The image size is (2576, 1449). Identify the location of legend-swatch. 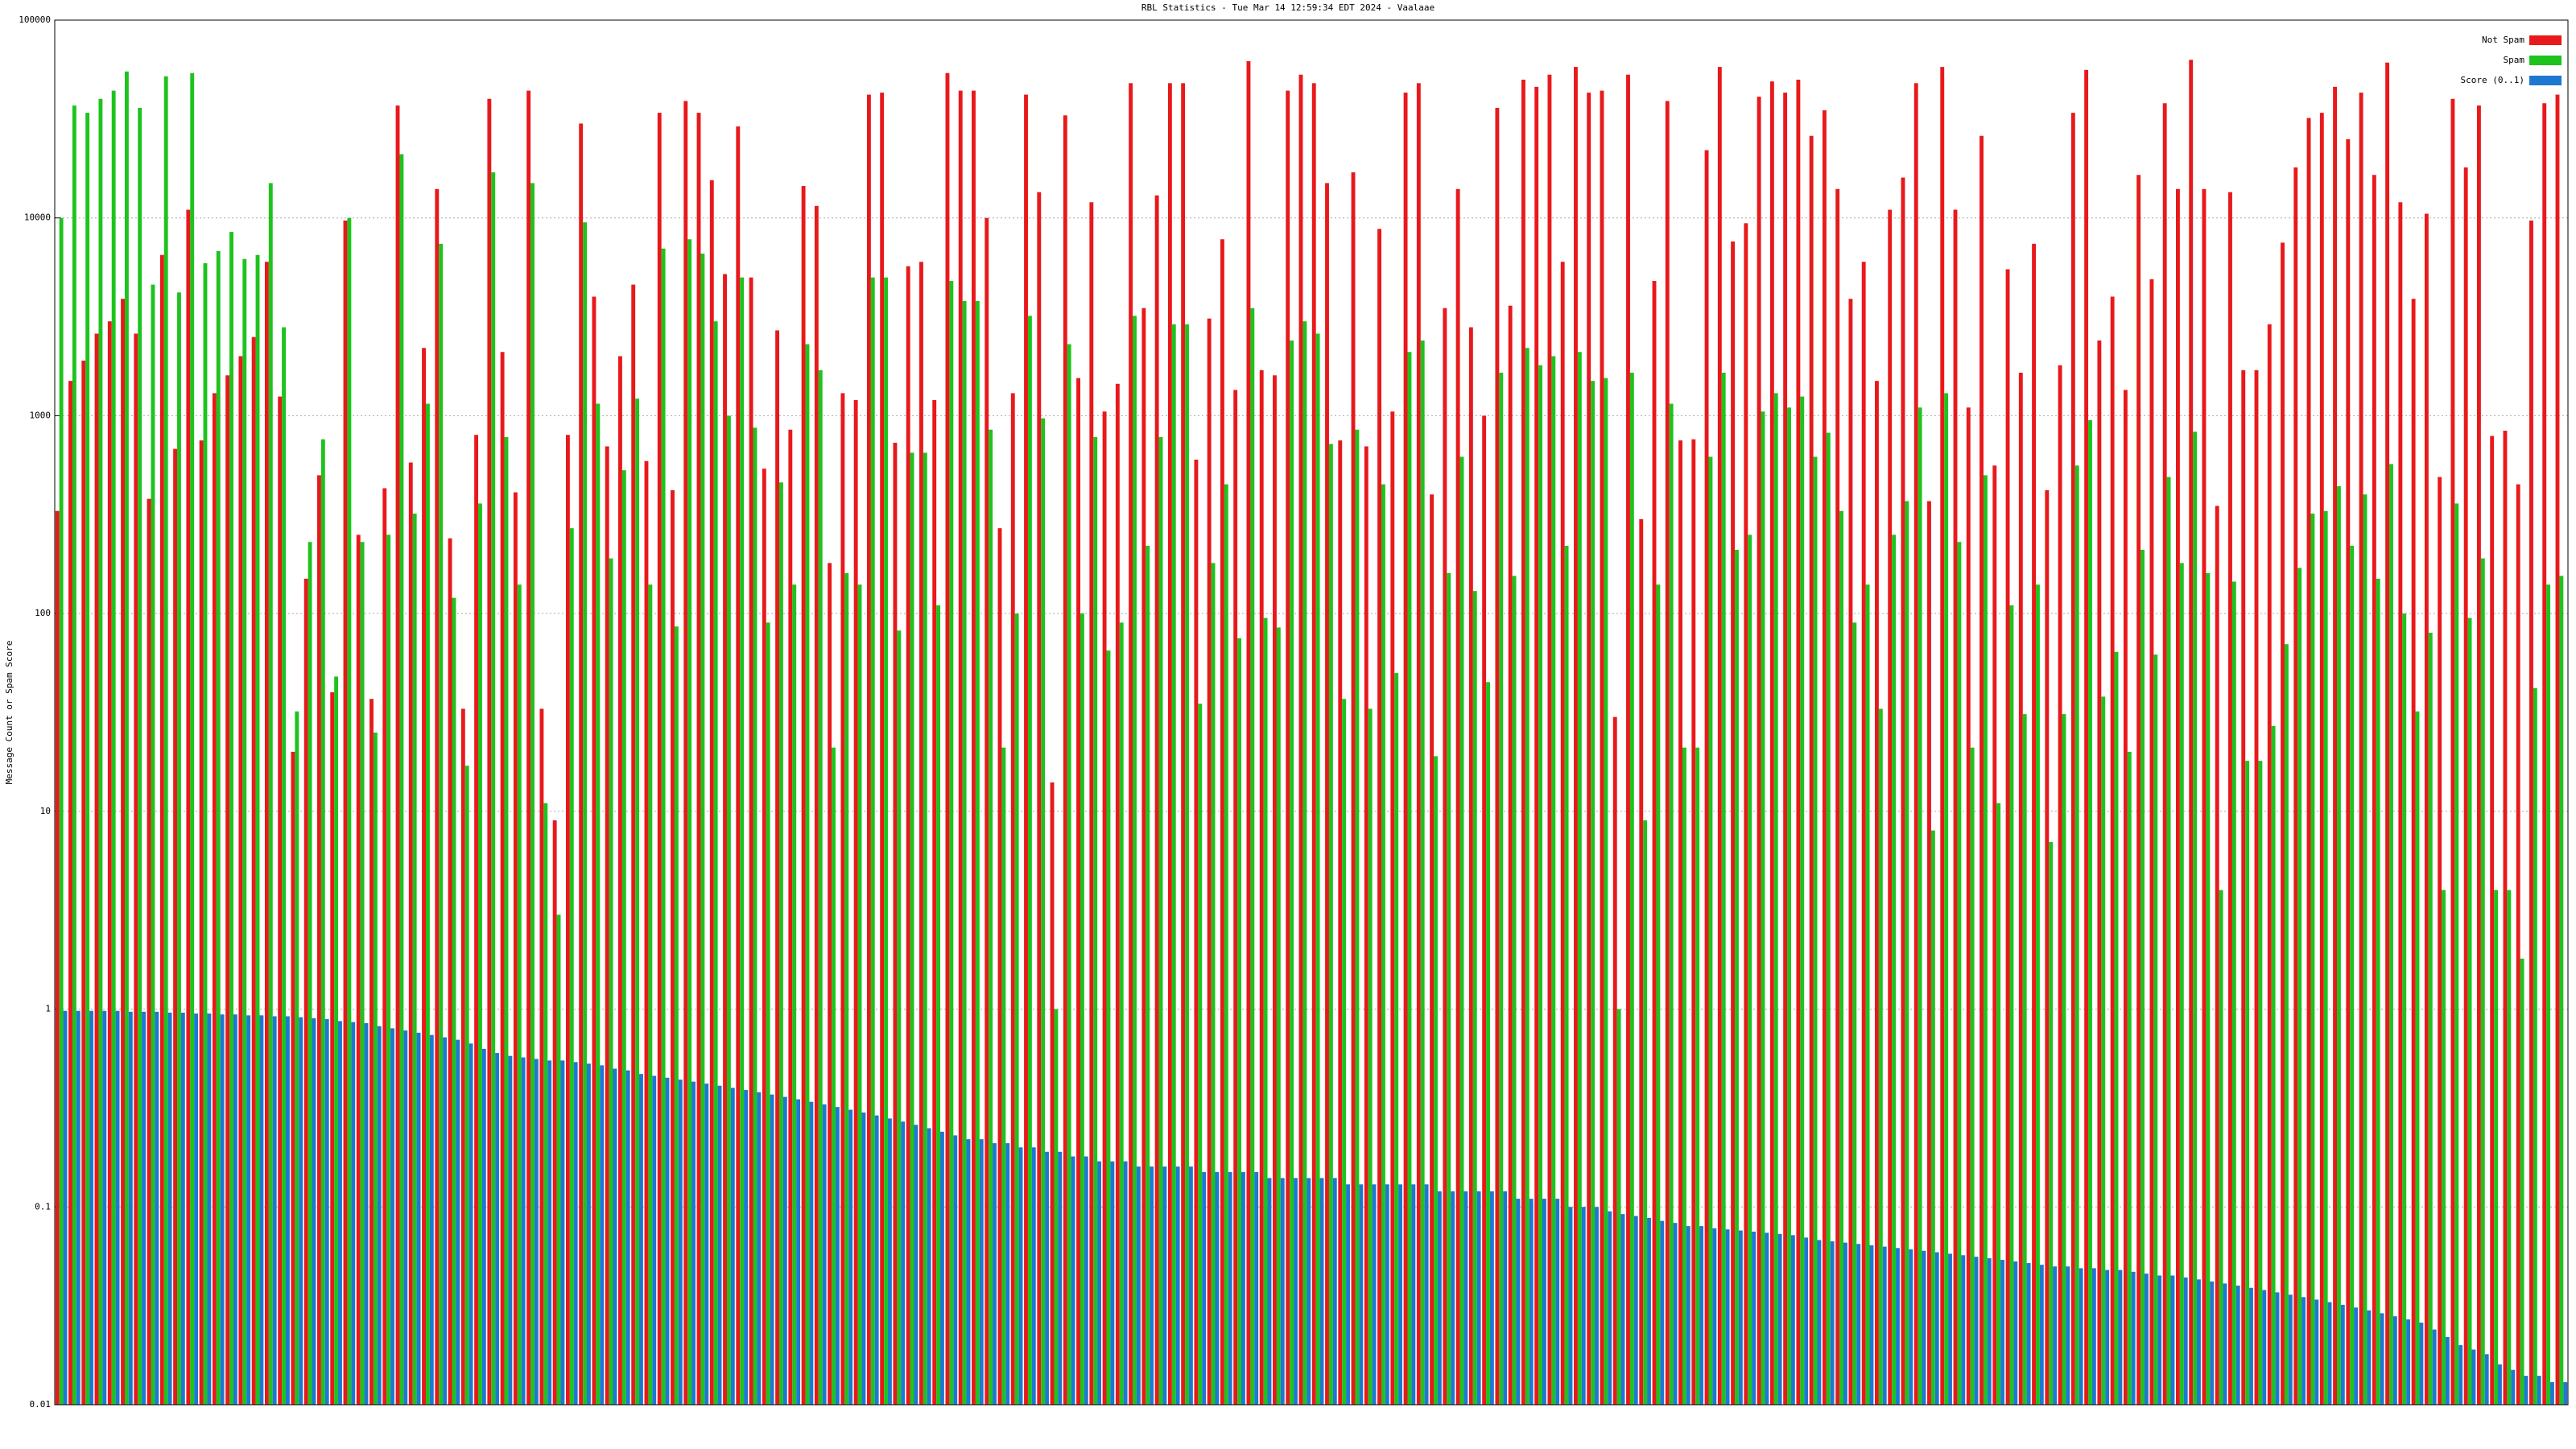
(2545, 80).